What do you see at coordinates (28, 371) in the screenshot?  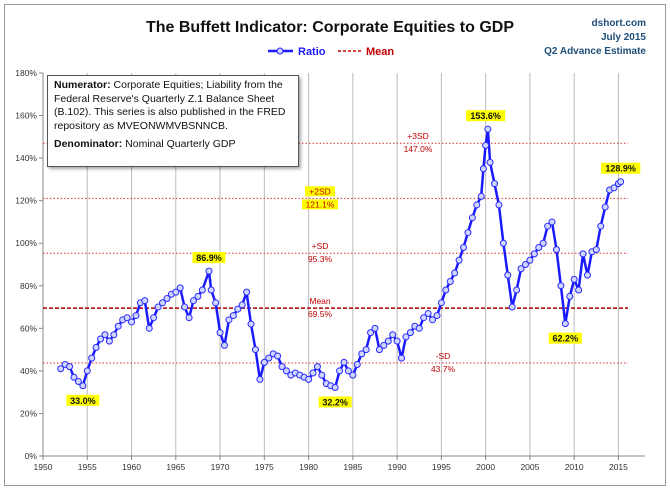 I see `y-tick-label: 40%` at bounding box center [28, 371].